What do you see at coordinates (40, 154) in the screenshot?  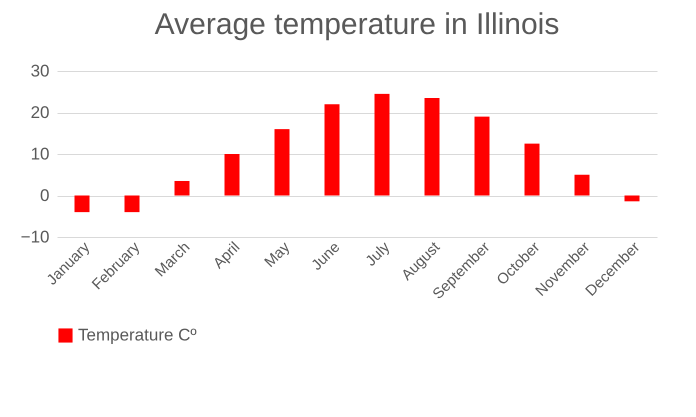 I see `y-tick-label: 10` at bounding box center [40, 154].